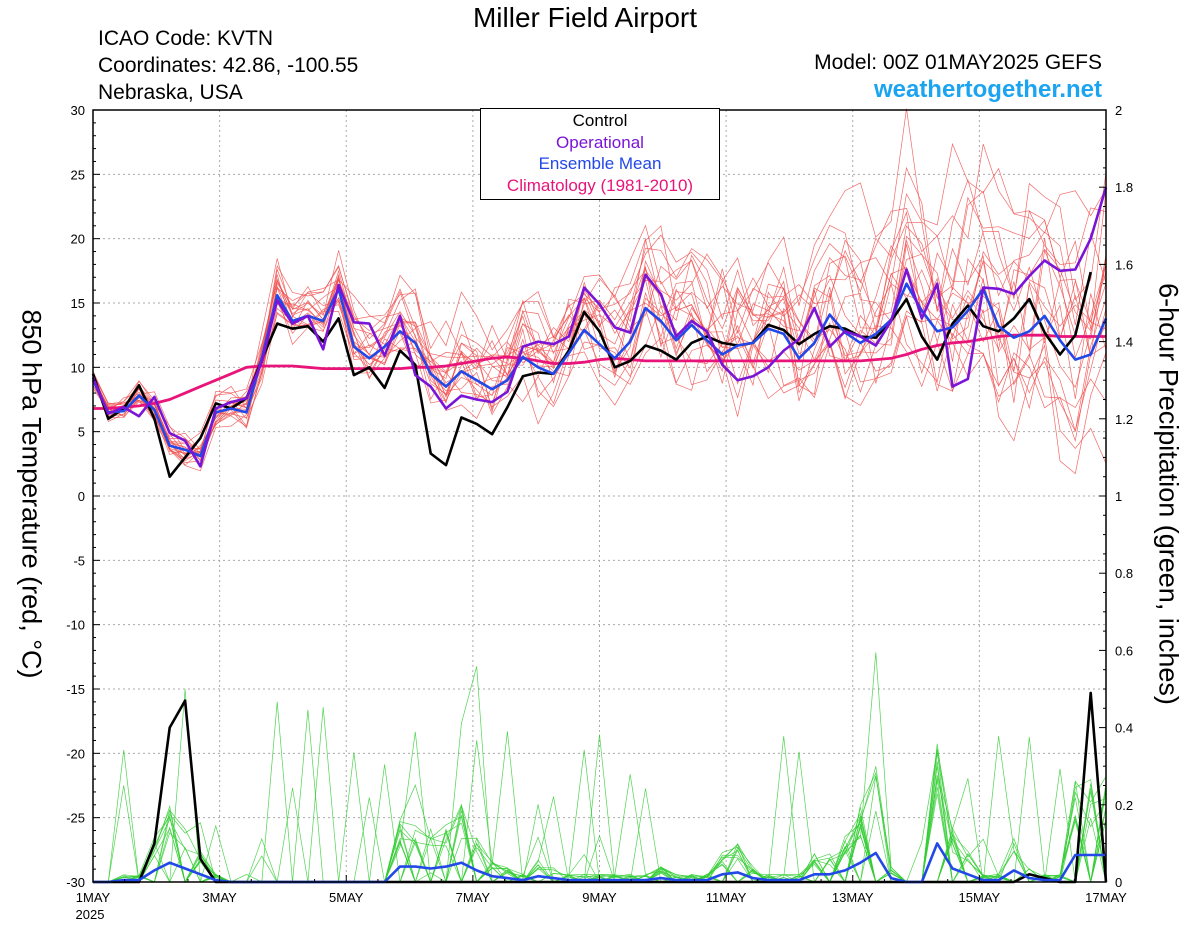 The width and height of the screenshot is (1200, 927). Describe the element at coordinates (78, 367) in the screenshot. I see `y-tick-label: 10` at that location.